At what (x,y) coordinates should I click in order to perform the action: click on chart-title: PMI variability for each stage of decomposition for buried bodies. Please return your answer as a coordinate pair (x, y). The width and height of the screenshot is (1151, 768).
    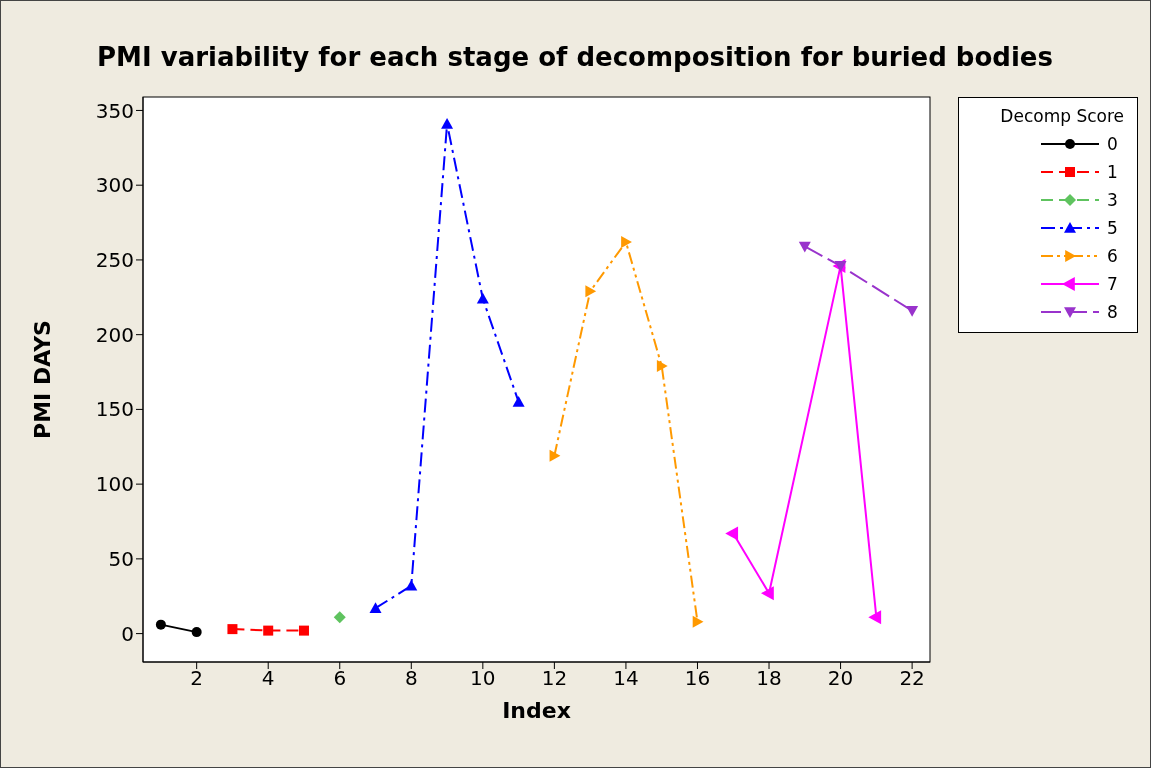
    Looking at the image, I should click on (575, 57).